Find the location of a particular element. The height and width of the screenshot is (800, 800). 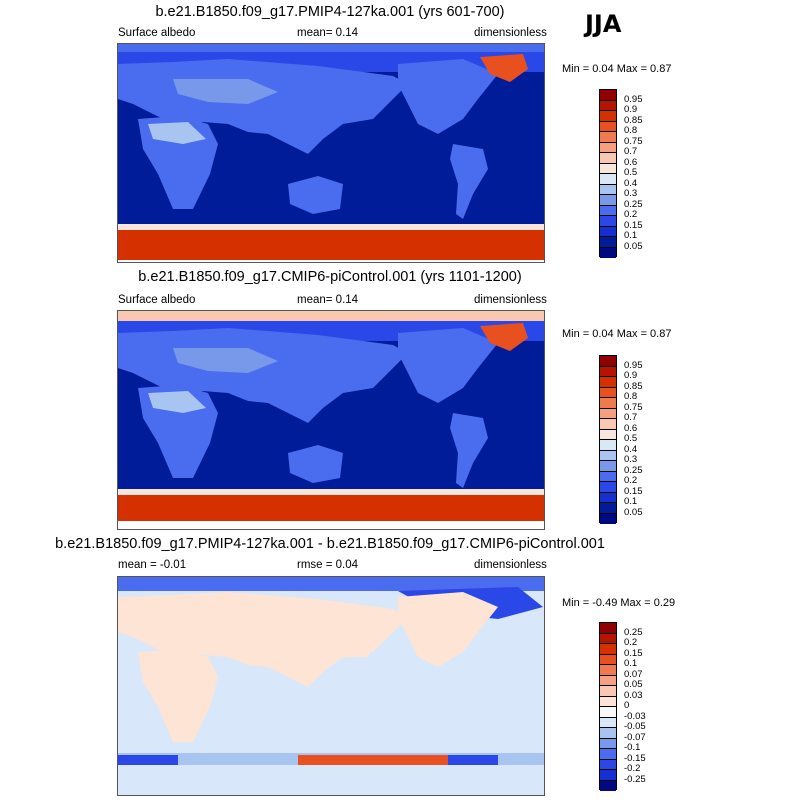

africa-positive is located at coordinates (178, 695).